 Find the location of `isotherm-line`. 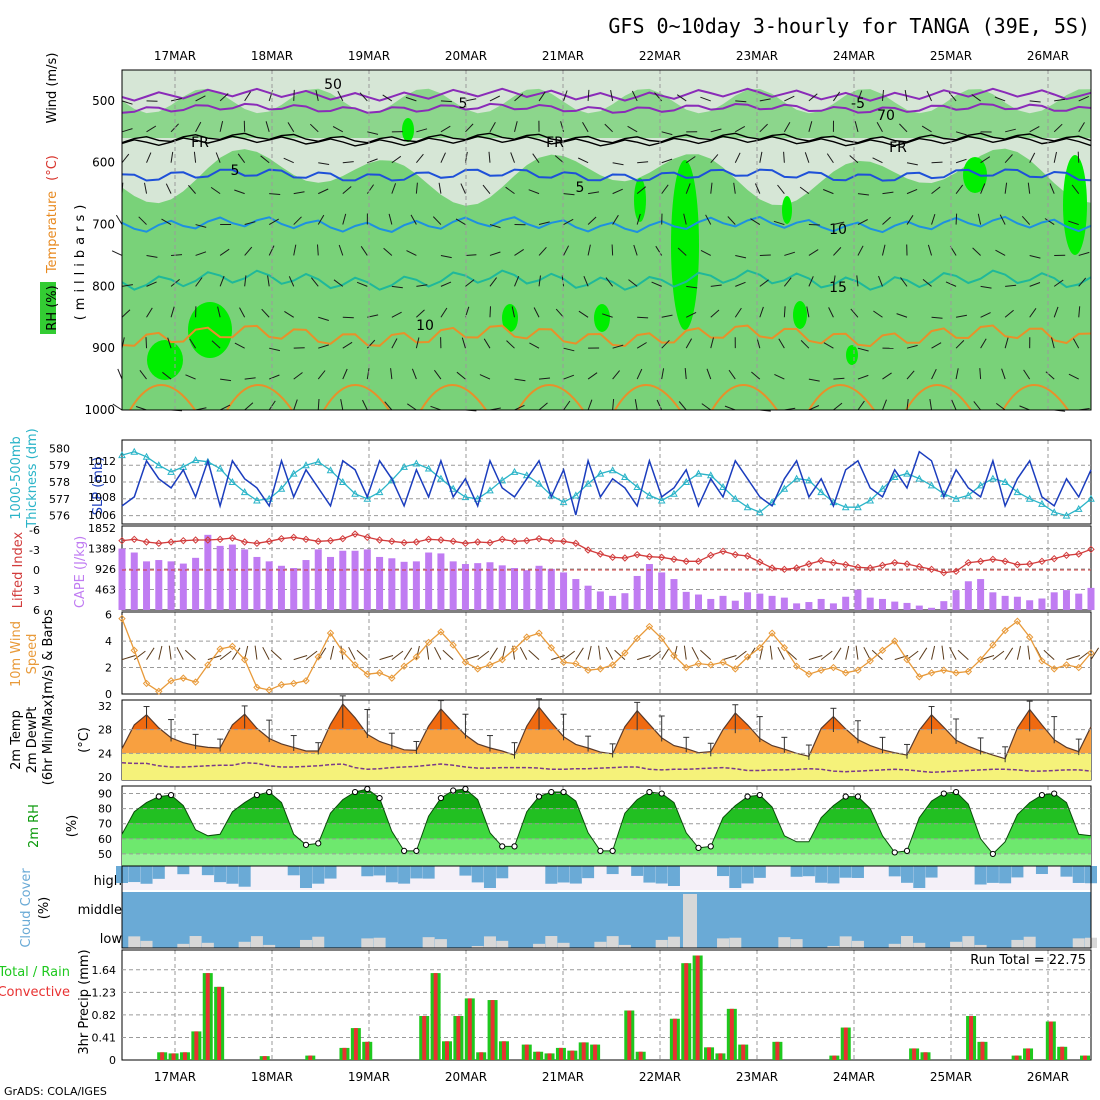

isotherm-line is located at coordinates (606, 224).